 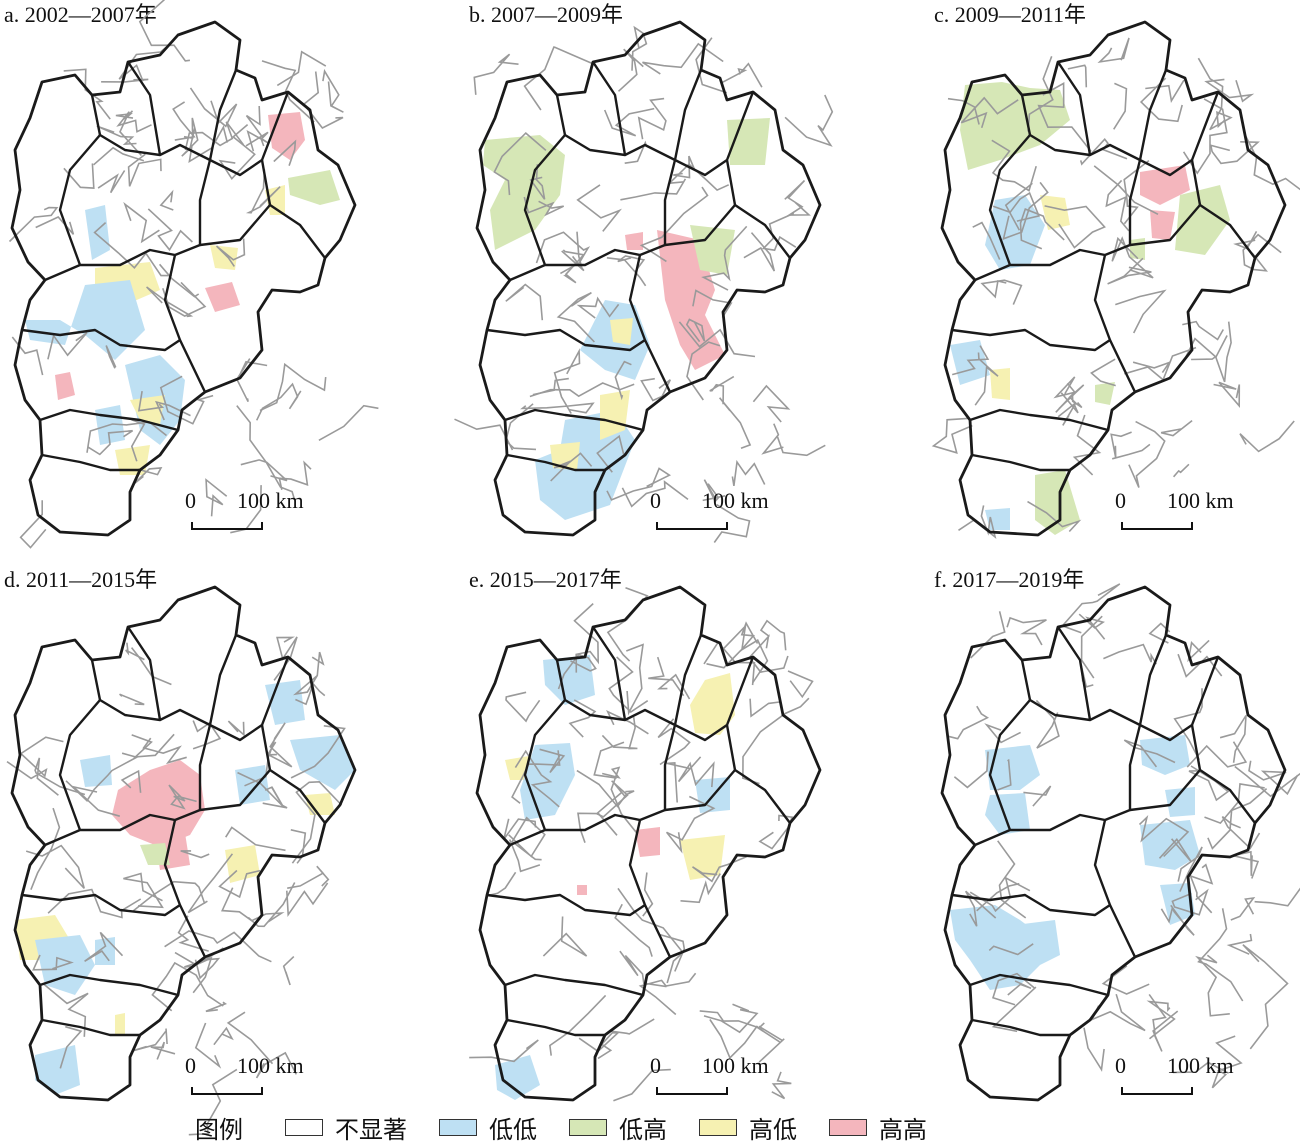 I want to click on cluster-patch-low-low, so click(x=96, y=771).